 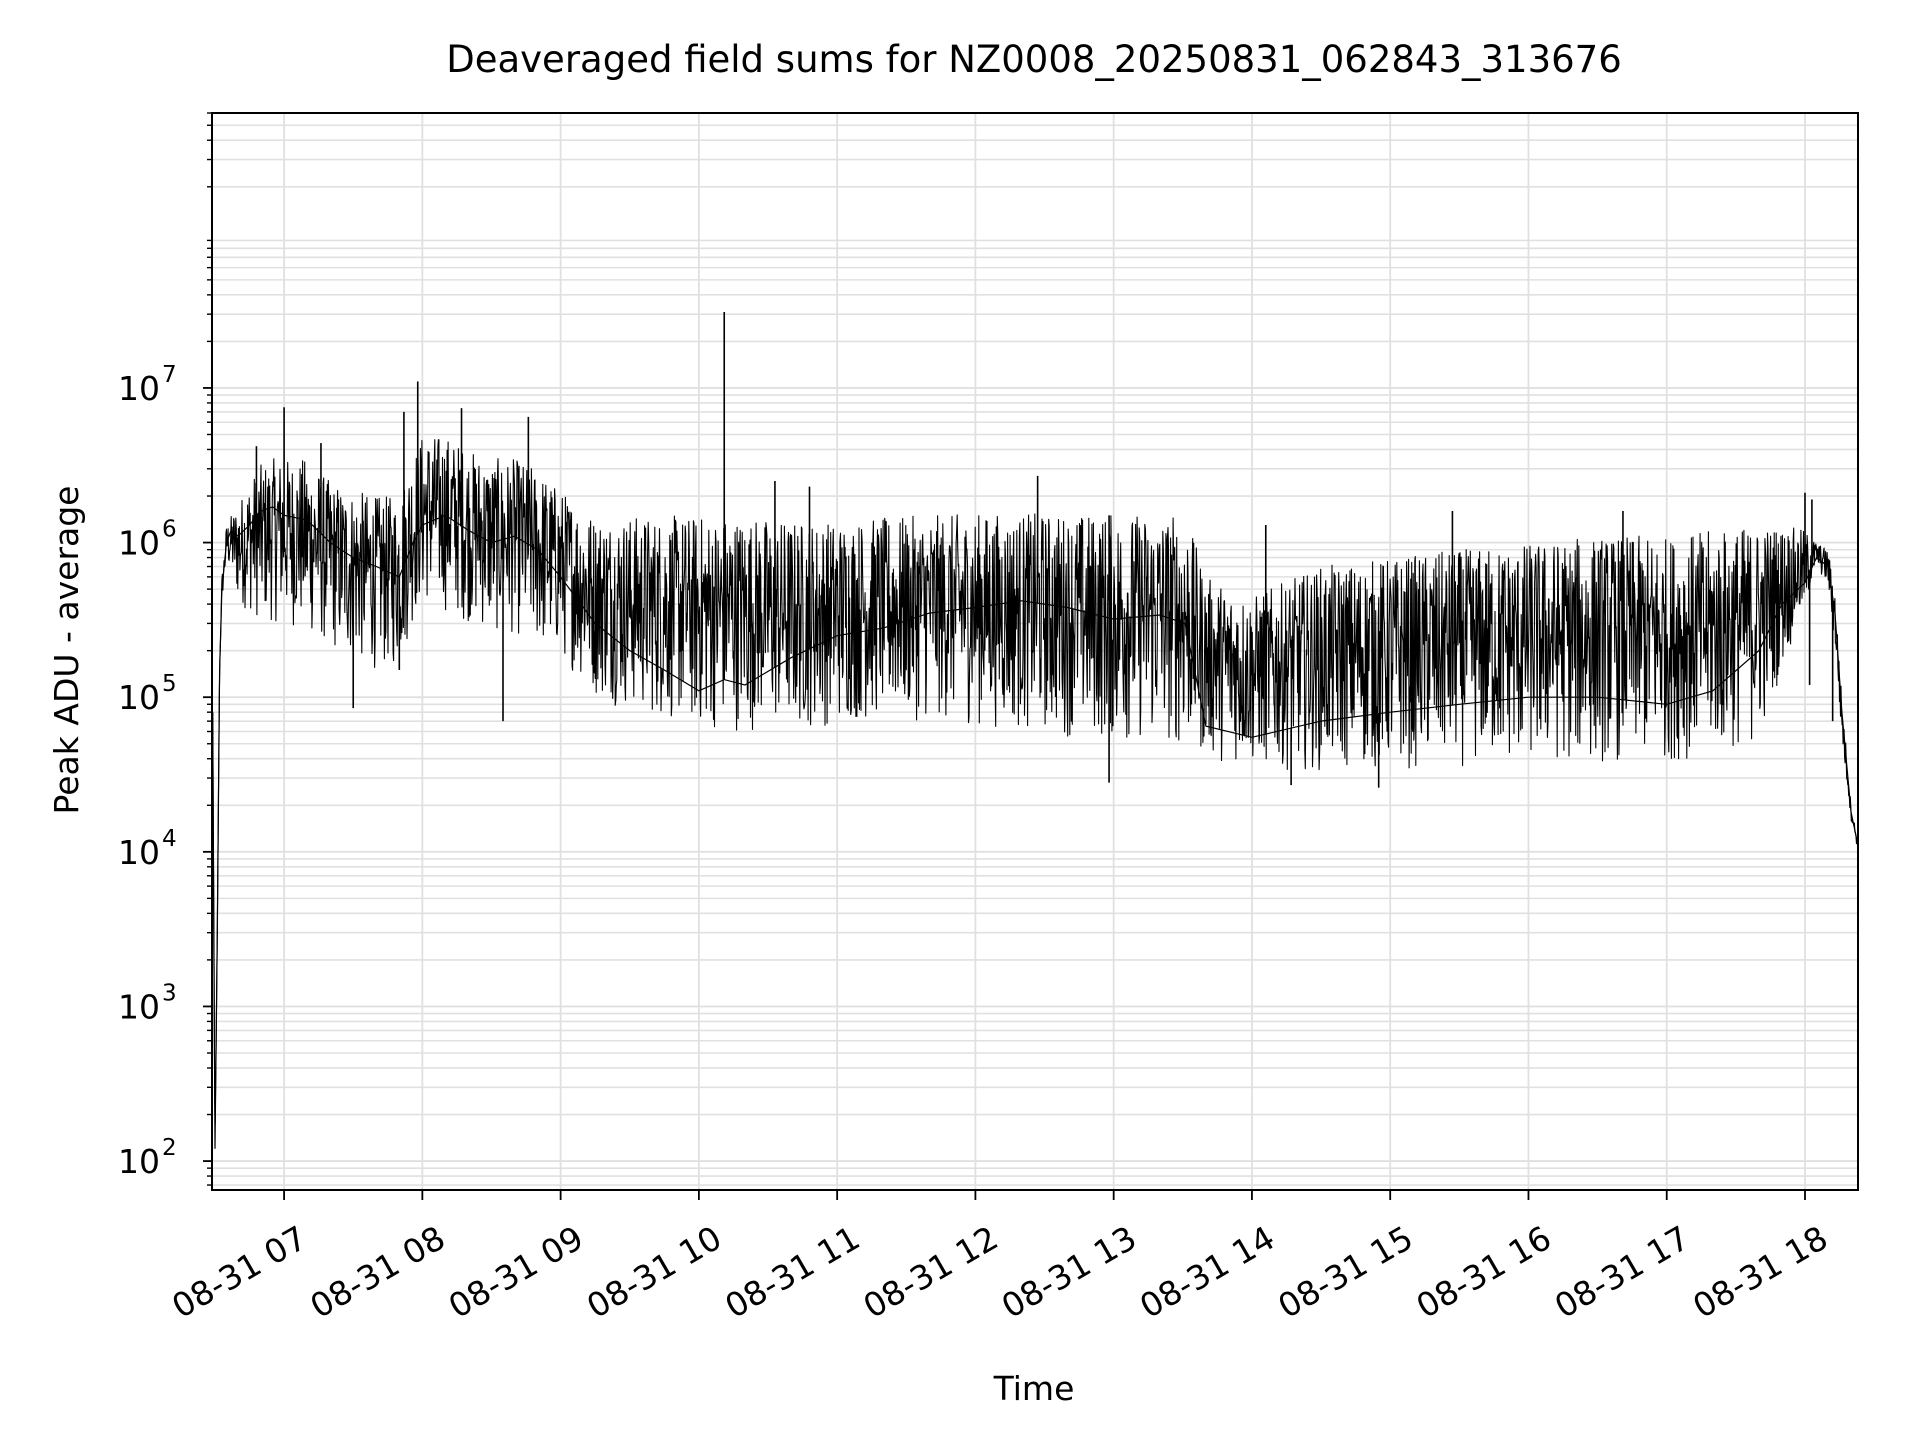 I want to click on y-tick-exponent: 2, so click(x=169, y=1148).